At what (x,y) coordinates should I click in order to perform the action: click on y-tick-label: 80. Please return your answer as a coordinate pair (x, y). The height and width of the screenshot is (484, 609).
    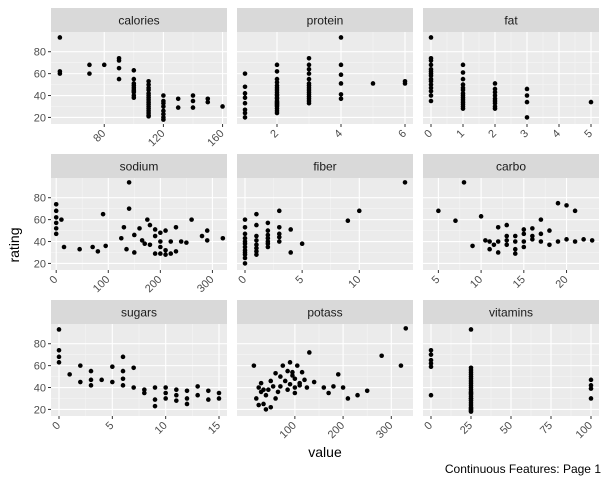
    Looking at the image, I should click on (40, 53).